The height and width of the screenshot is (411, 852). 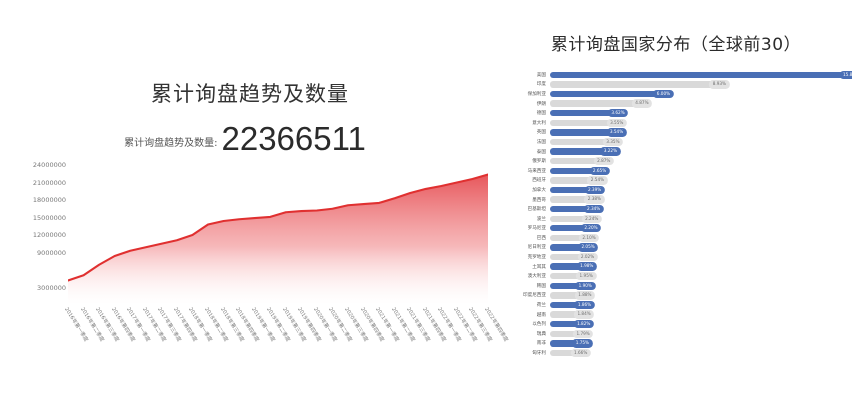 I want to click on country-bar-value-badge: 2.38%, so click(x=594, y=199).